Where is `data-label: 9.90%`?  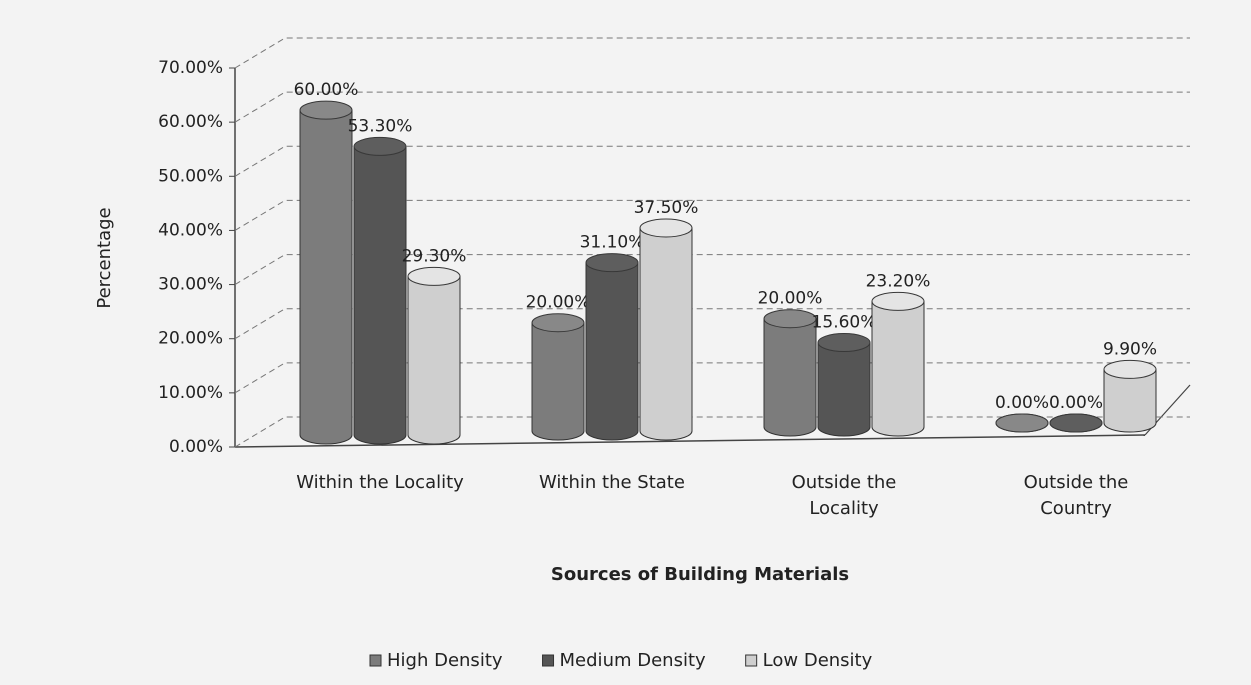
data-label: 9.90% is located at coordinates (1130, 349).